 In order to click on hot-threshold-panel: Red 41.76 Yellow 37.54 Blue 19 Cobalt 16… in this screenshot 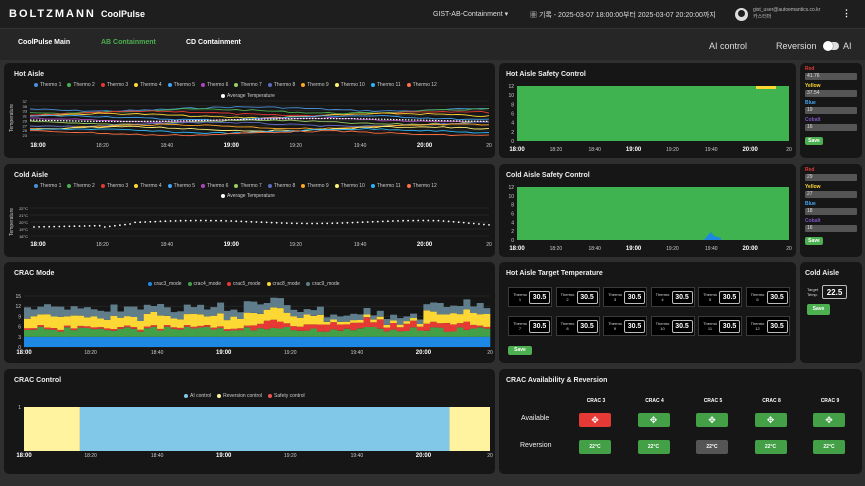, I will do `click(831, 110)`.